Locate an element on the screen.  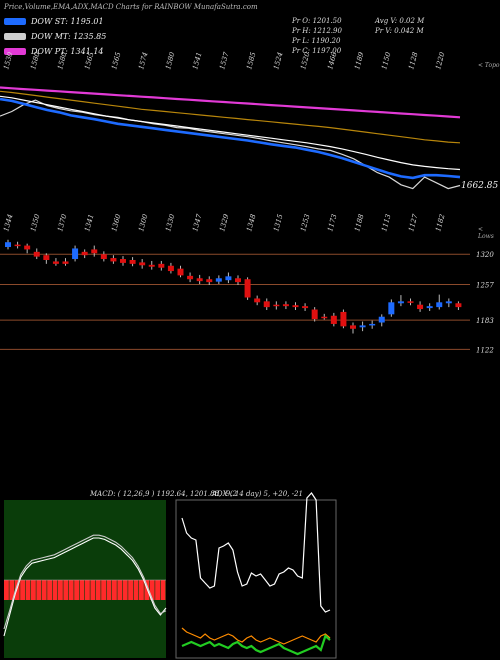
price-top-tick-label: 1350 is located at coordinates (35, 223).